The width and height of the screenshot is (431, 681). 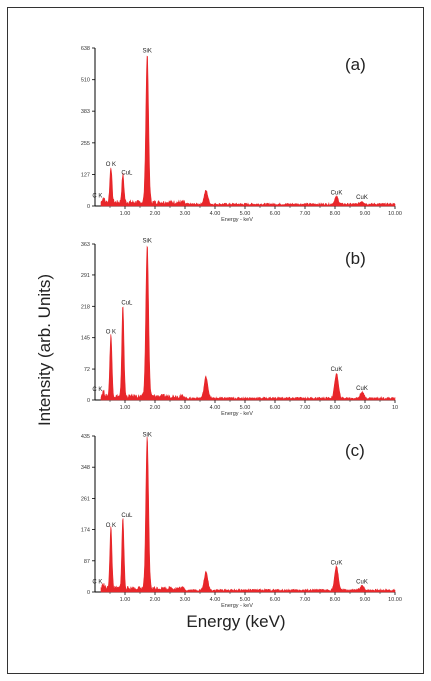 I want to click on panel-label: (c), so click(x=355, y=450).